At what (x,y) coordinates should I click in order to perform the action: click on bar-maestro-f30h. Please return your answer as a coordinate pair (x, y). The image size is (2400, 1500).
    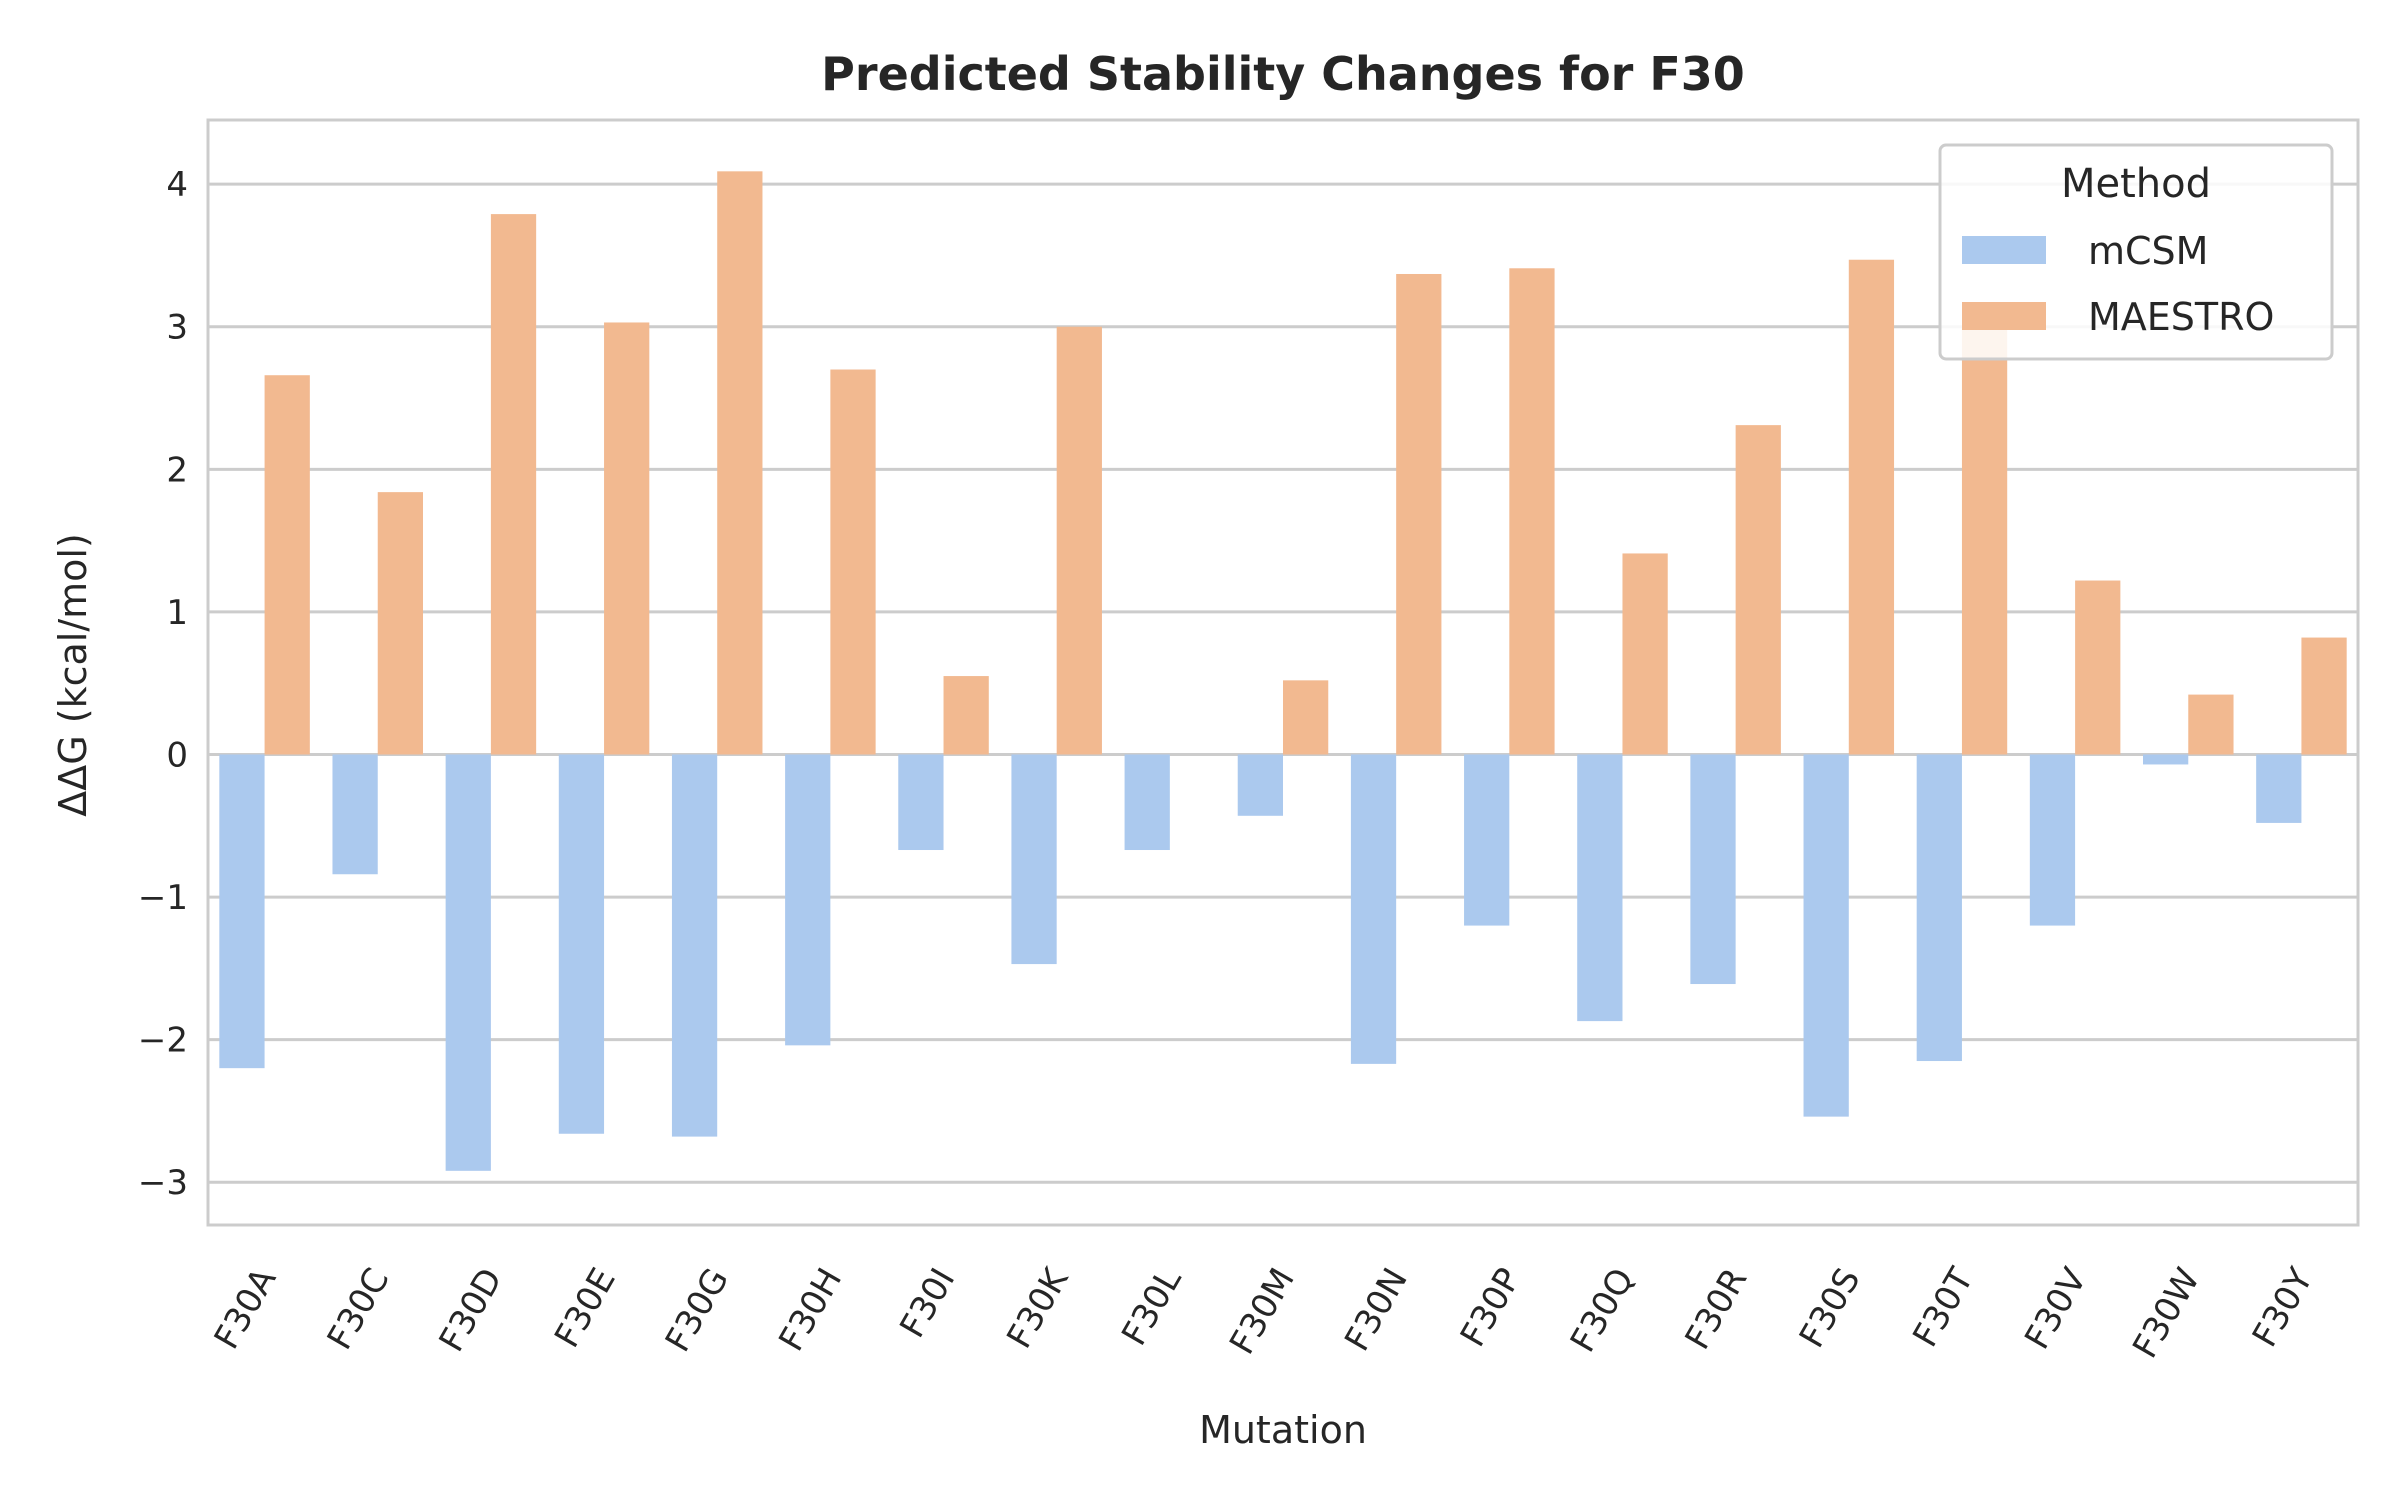
    Looking at the image, I should click on (853, 562).